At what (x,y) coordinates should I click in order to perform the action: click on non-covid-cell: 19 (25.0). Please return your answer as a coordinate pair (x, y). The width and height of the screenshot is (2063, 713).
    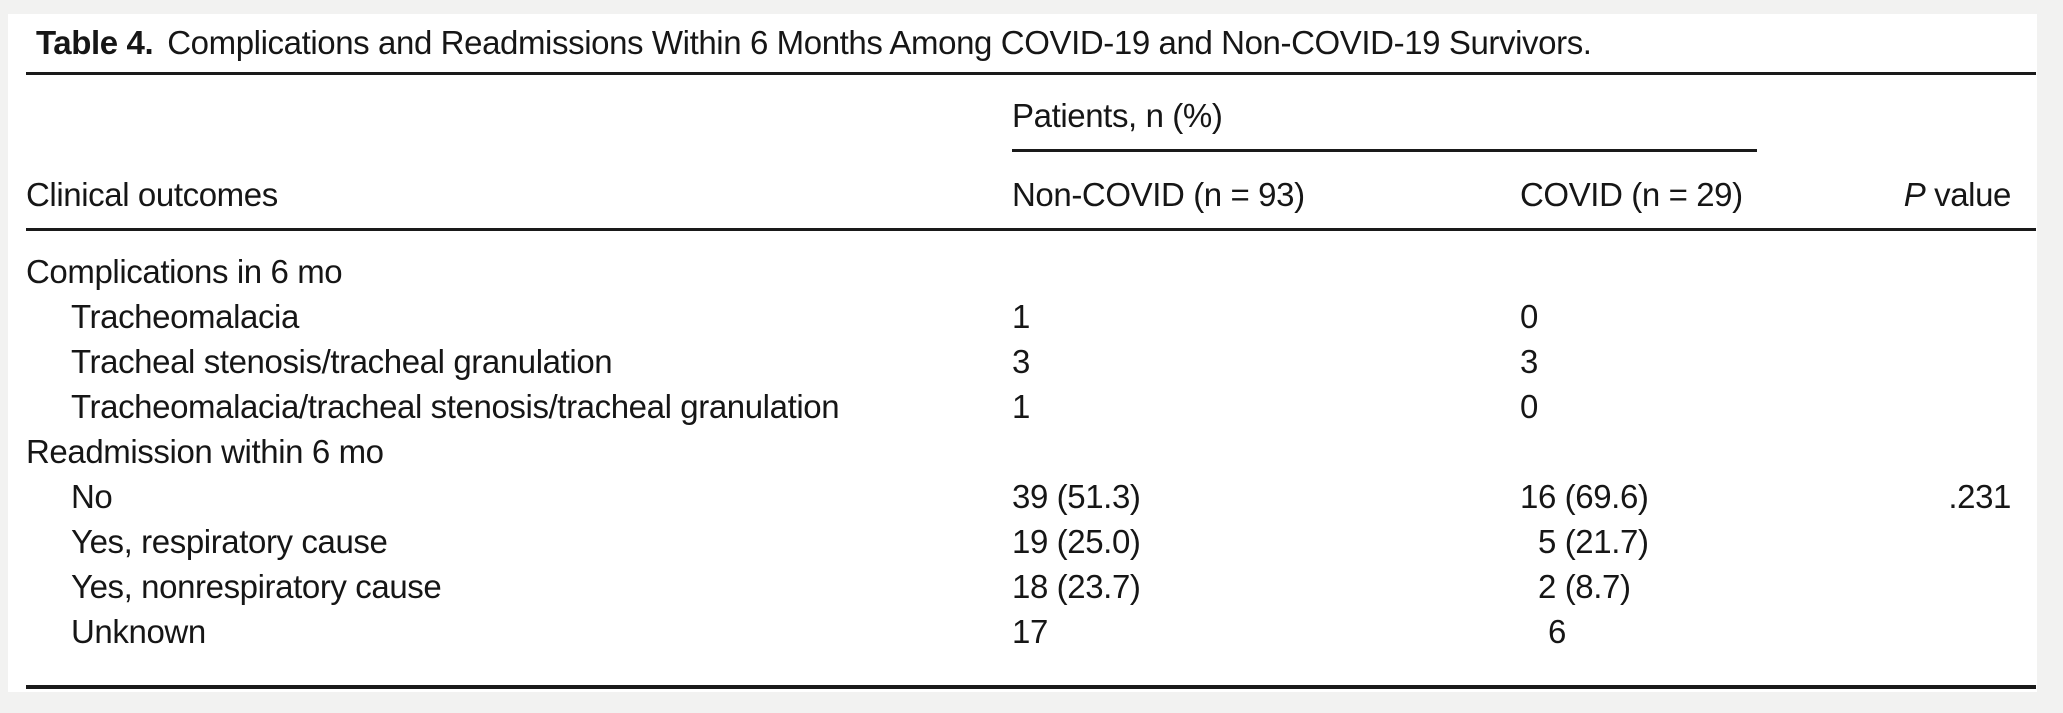
    Looking at the image, I should click on (1076, 541).